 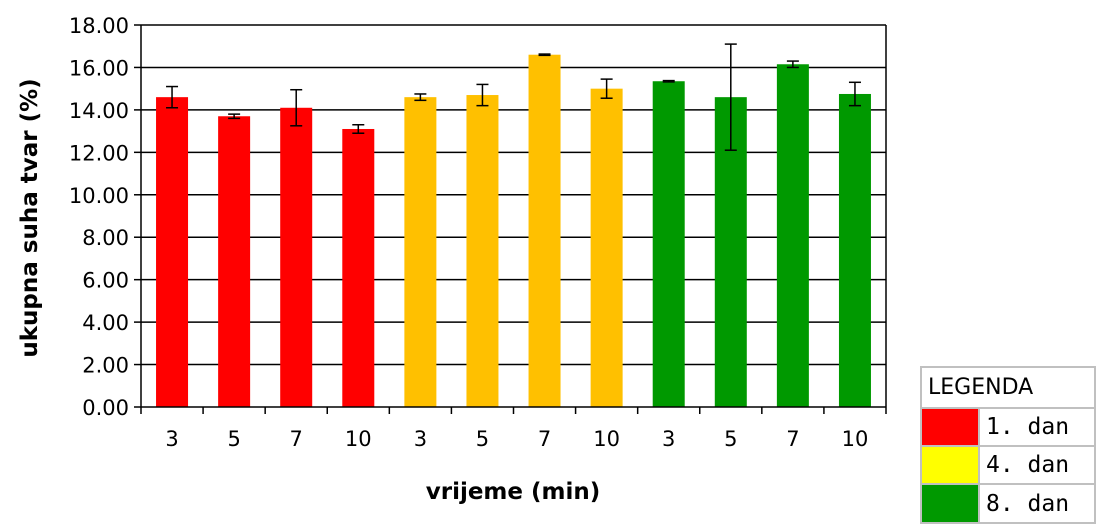 What do you see at coordinates (105, 281) in the screenshot?
I see `y-tick-label: 6.00` at bounding box center [105, 281].